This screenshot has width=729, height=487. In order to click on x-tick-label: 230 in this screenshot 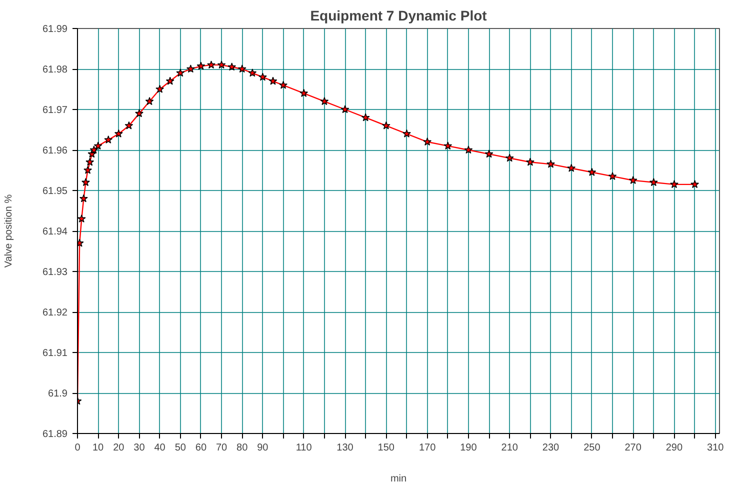, I will do `click(551, 448)`.